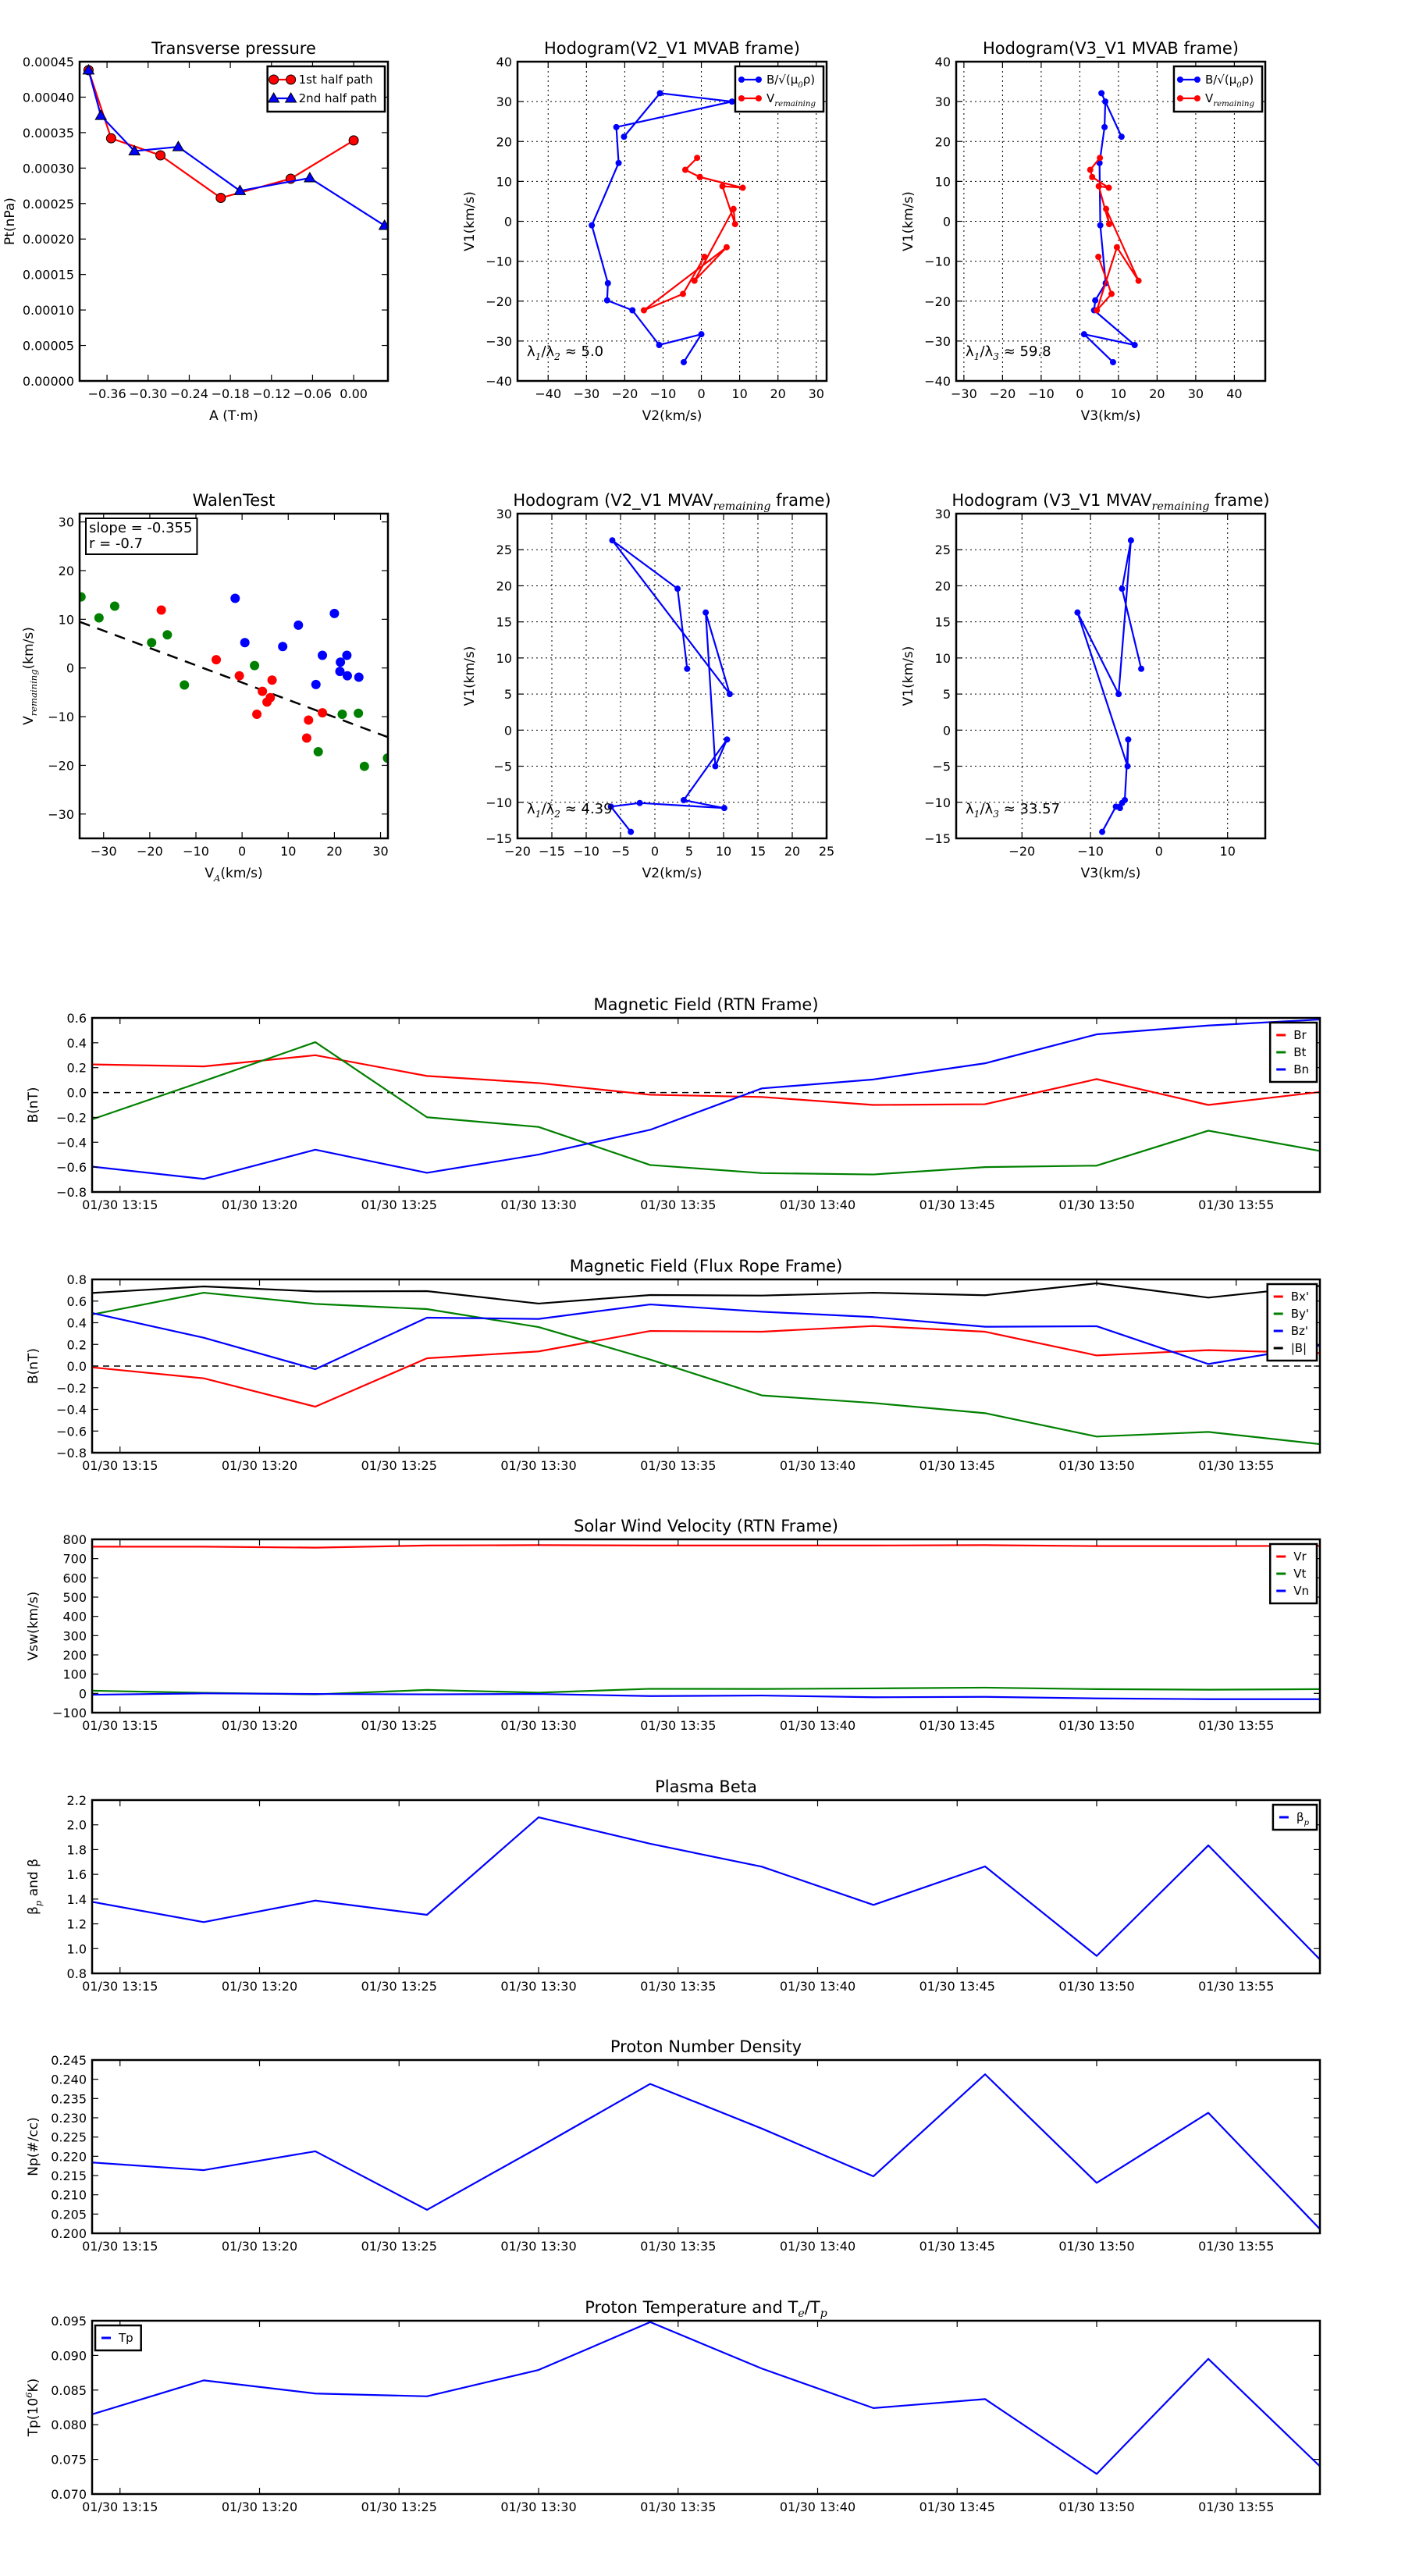 Image resolution: width=1405 pixels, height=2576 pixels. Describe the element at coordinates (49, 205) in the screenshot. I see `y-tick-label: 0.00025` at that location.